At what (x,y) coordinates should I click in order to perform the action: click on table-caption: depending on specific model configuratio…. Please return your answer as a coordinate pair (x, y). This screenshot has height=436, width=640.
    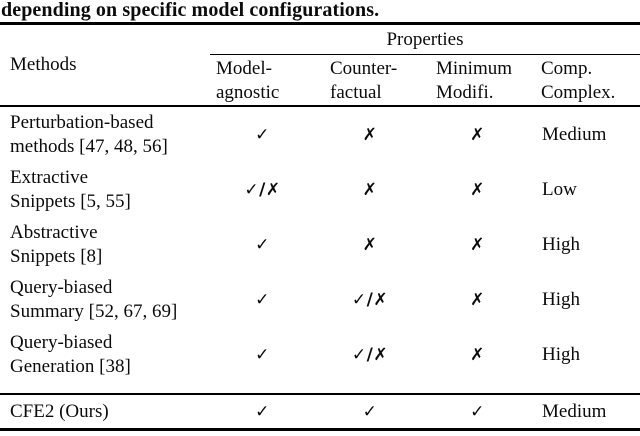
    Looking at the image, I should click on (190, 10).